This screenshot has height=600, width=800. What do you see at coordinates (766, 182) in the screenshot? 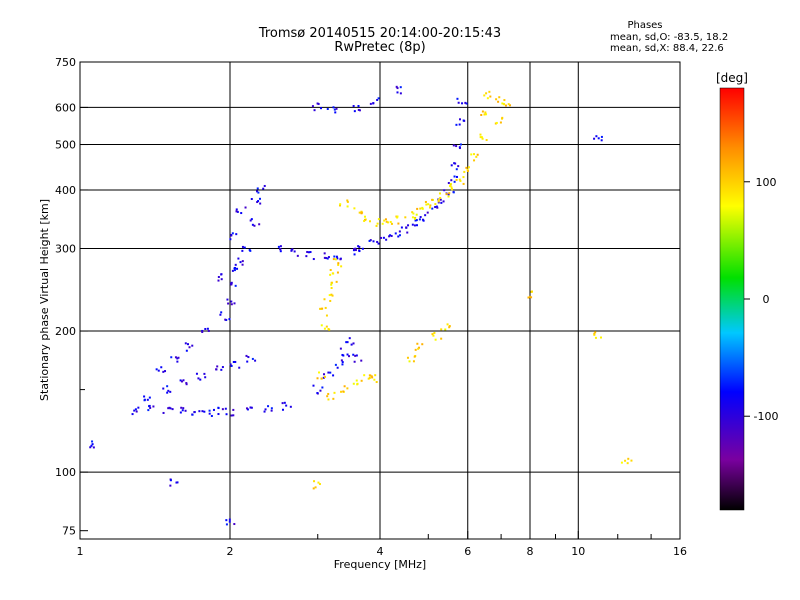
I see `colorbar-tick-label: 100` at bounding box center [766, 182].